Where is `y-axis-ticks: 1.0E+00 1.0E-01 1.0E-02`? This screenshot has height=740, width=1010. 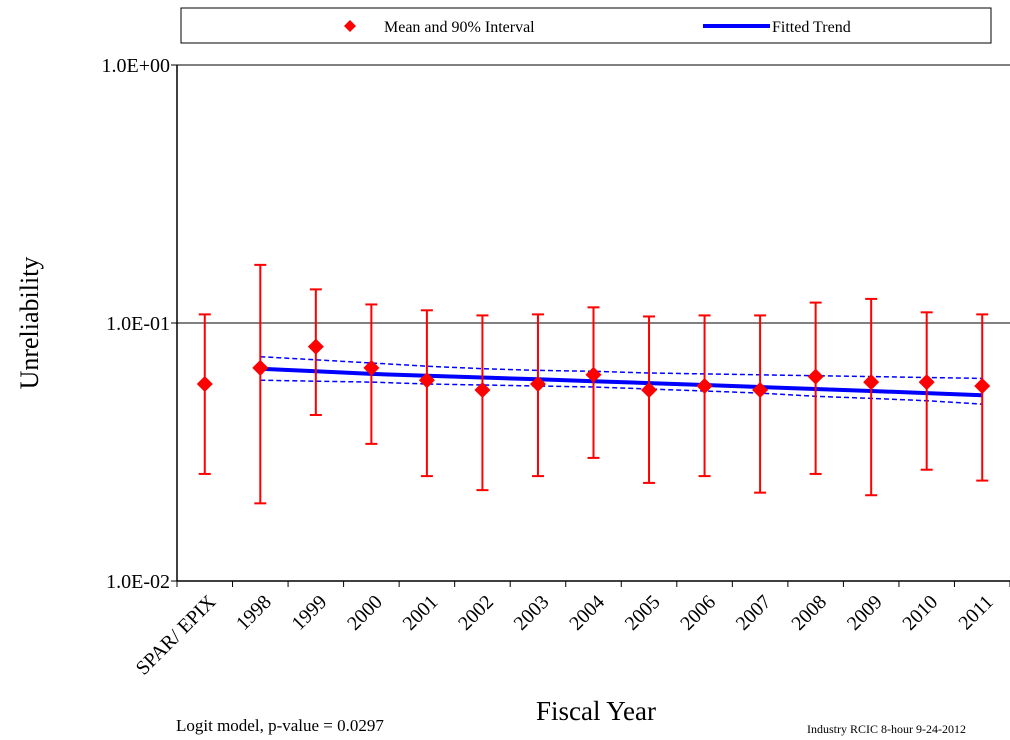
y-axis-ticks: 1.0E+00 1.0E-01 1.0E-02 is located at coordinates (139, 324).